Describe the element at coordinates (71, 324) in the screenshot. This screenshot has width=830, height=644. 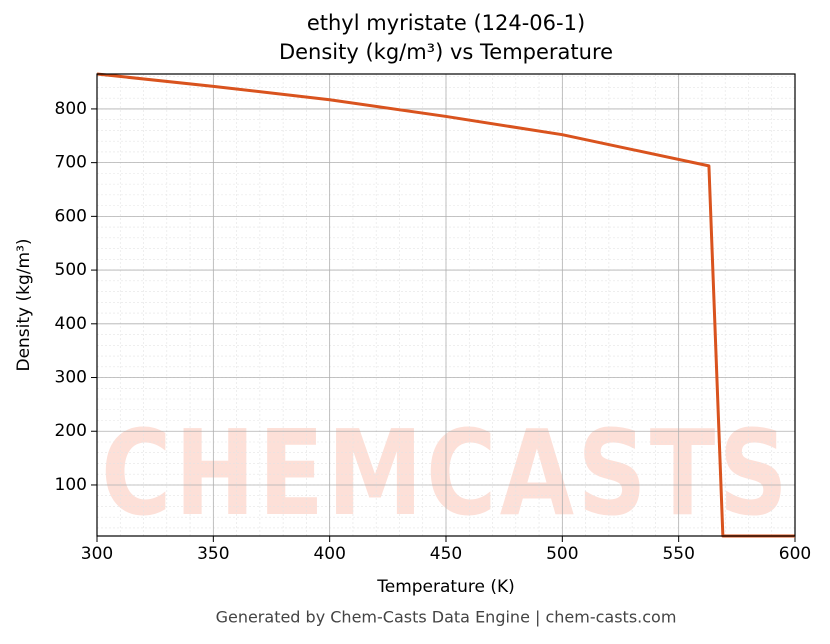
I see `y-tick-label: 400` at that location.